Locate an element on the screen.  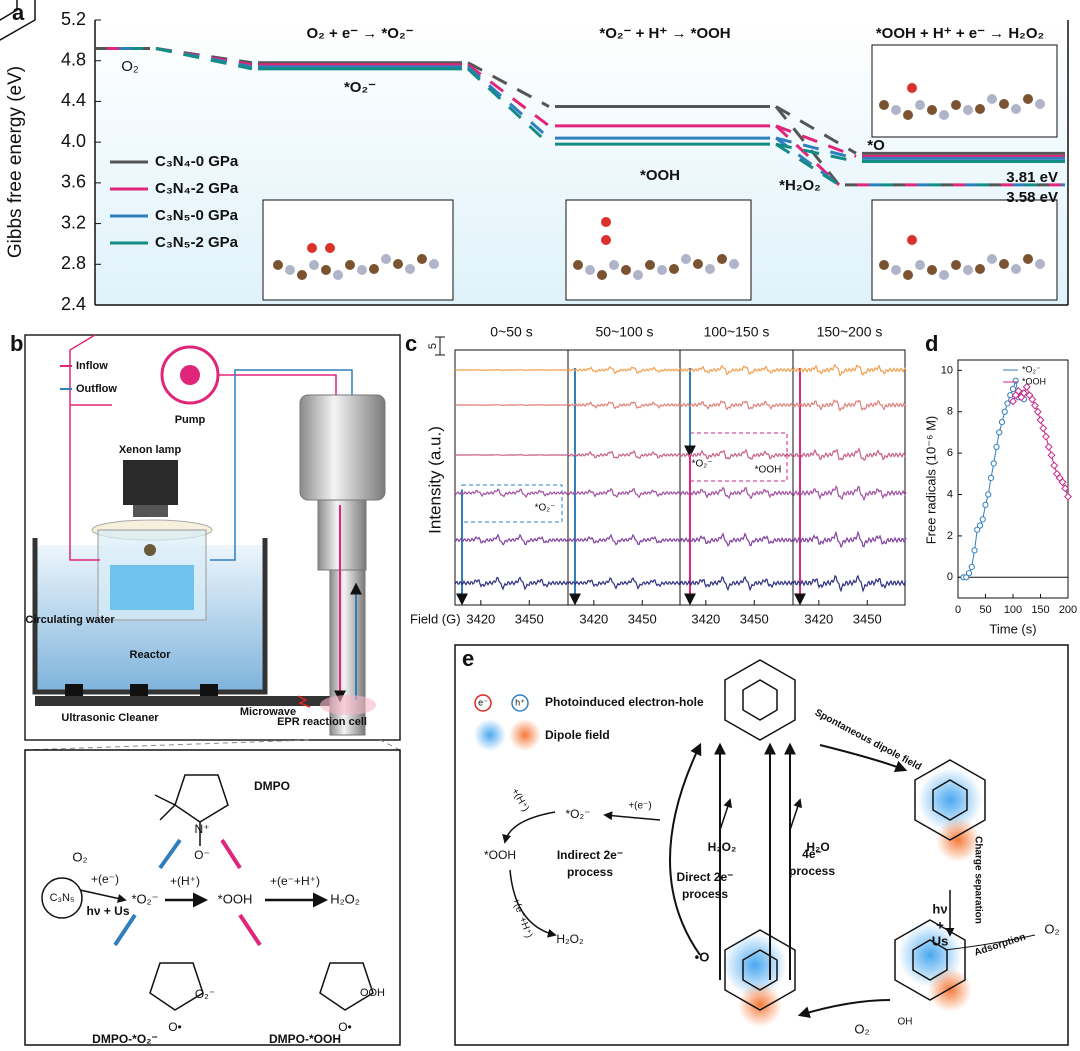
y-axis-label: Gibbs free energy (eV) is located at coordinates (15, 162).